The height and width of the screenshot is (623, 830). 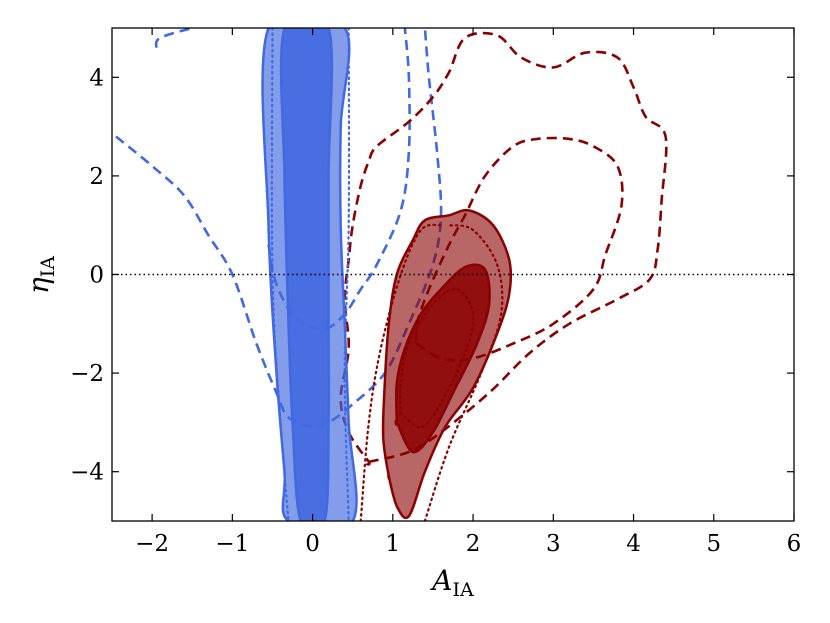 What do you see at coordinates (473, 544) in the screenshot?
I see `x-tick-label: 2` at bounding box center [473, 544].